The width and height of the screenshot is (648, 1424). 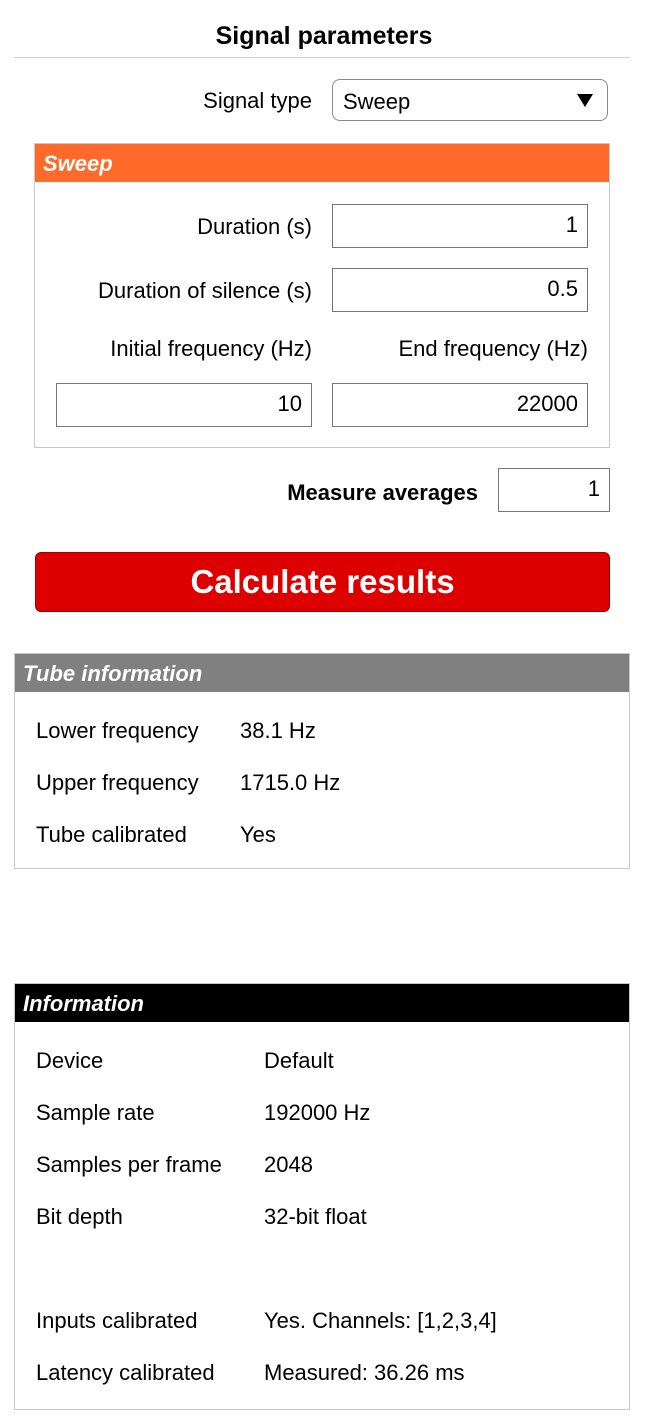 What do you see at coordinates (288, 1164) in the screenshot?
I see `info-row-value: 2048` at bounding box center [288, 1164].